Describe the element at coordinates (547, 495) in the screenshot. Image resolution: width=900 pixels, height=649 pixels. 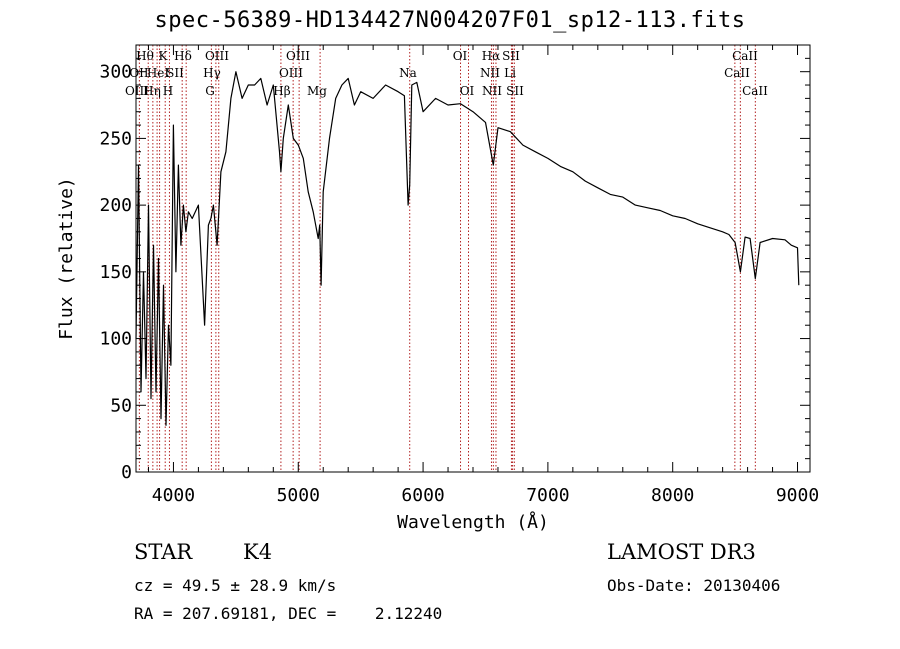
I see `x-tick-label: 7000` at that location.